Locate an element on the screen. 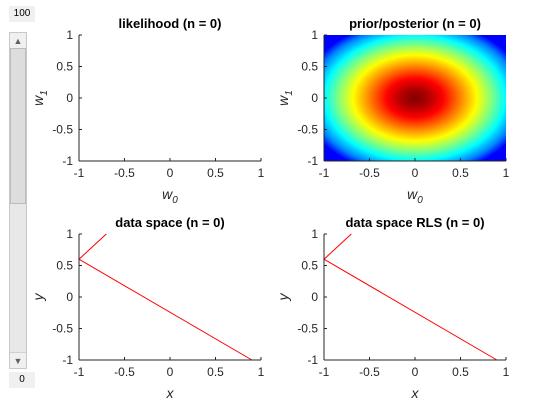 The image size is (560, 420). n-samples-slider: ▲ ▼ is located at coordinates (18, 200).